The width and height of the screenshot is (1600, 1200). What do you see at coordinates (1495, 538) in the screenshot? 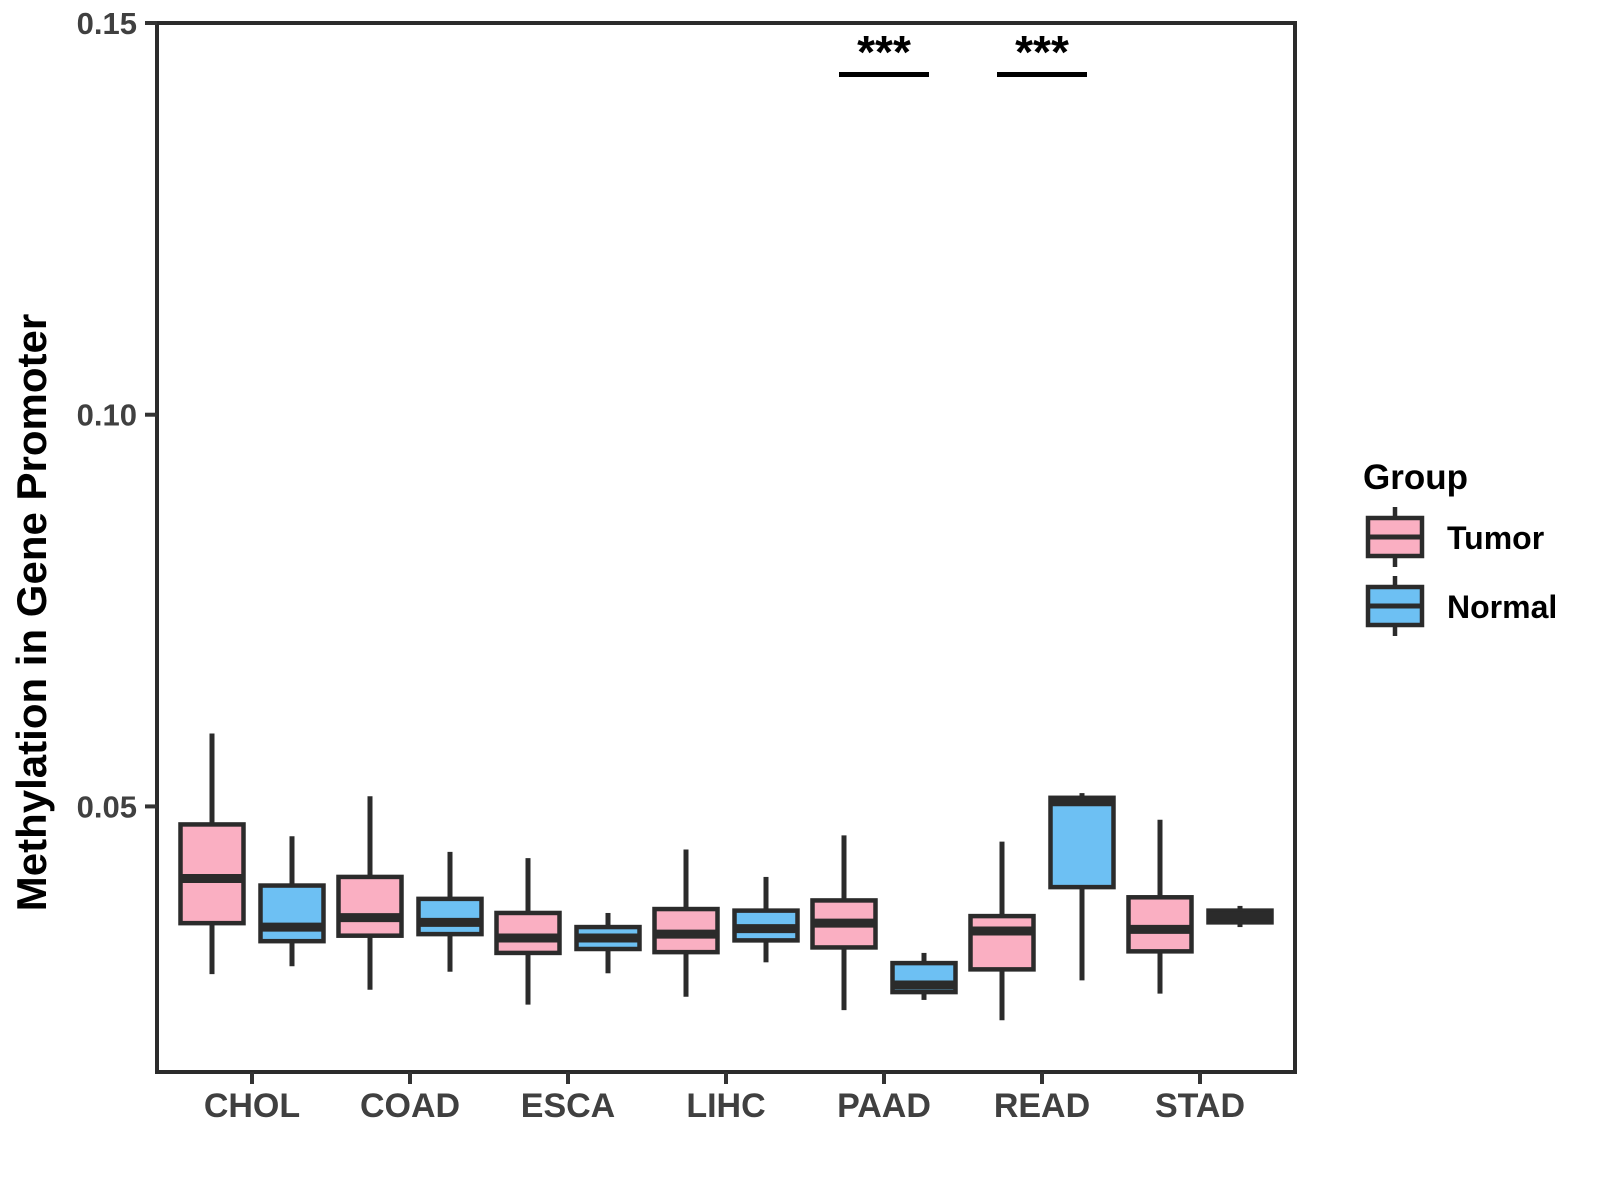
I see `legend-label-Tumor: Tumor` at bounding box center [1495, 538].